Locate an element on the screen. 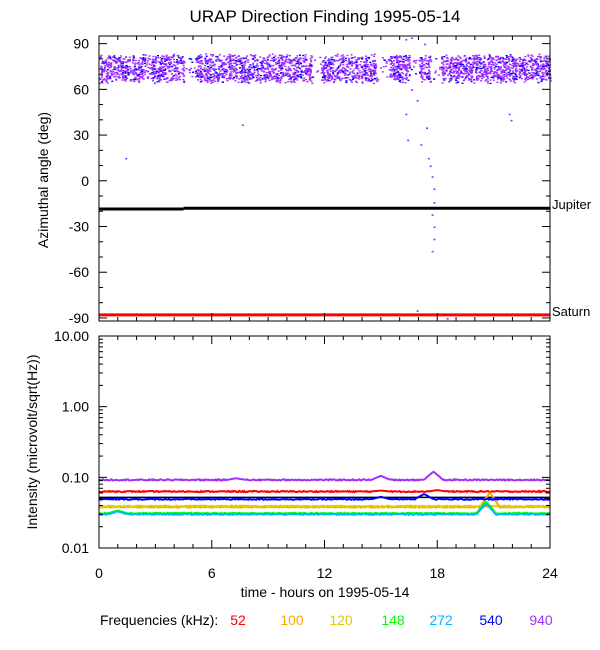 The height and width of the screenshot is (650, 600). azimuth-y-tick-label: 30 is located at coordinates (81, 135).